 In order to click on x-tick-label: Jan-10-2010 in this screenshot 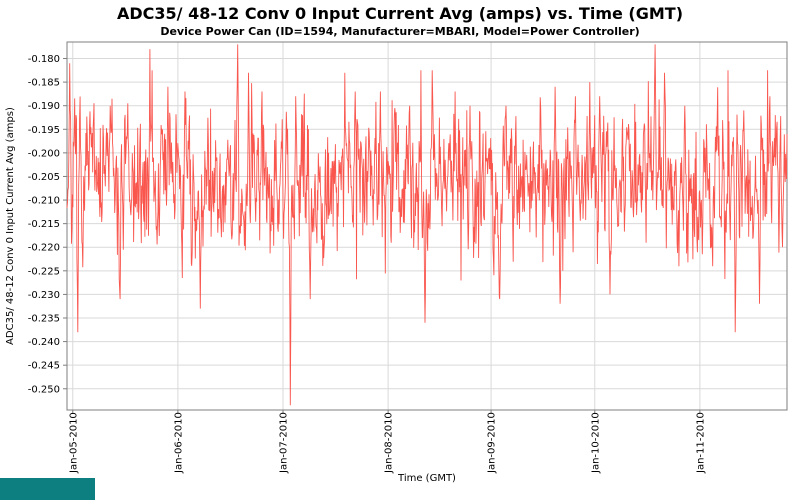, I will do `click(595, 443)`.